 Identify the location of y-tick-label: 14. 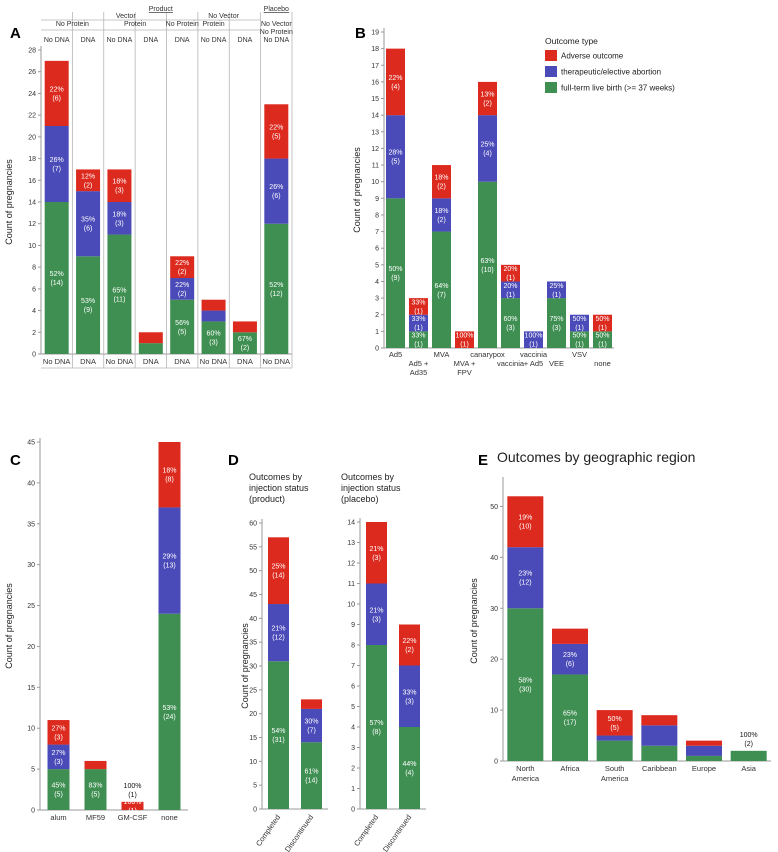
(32, 203).